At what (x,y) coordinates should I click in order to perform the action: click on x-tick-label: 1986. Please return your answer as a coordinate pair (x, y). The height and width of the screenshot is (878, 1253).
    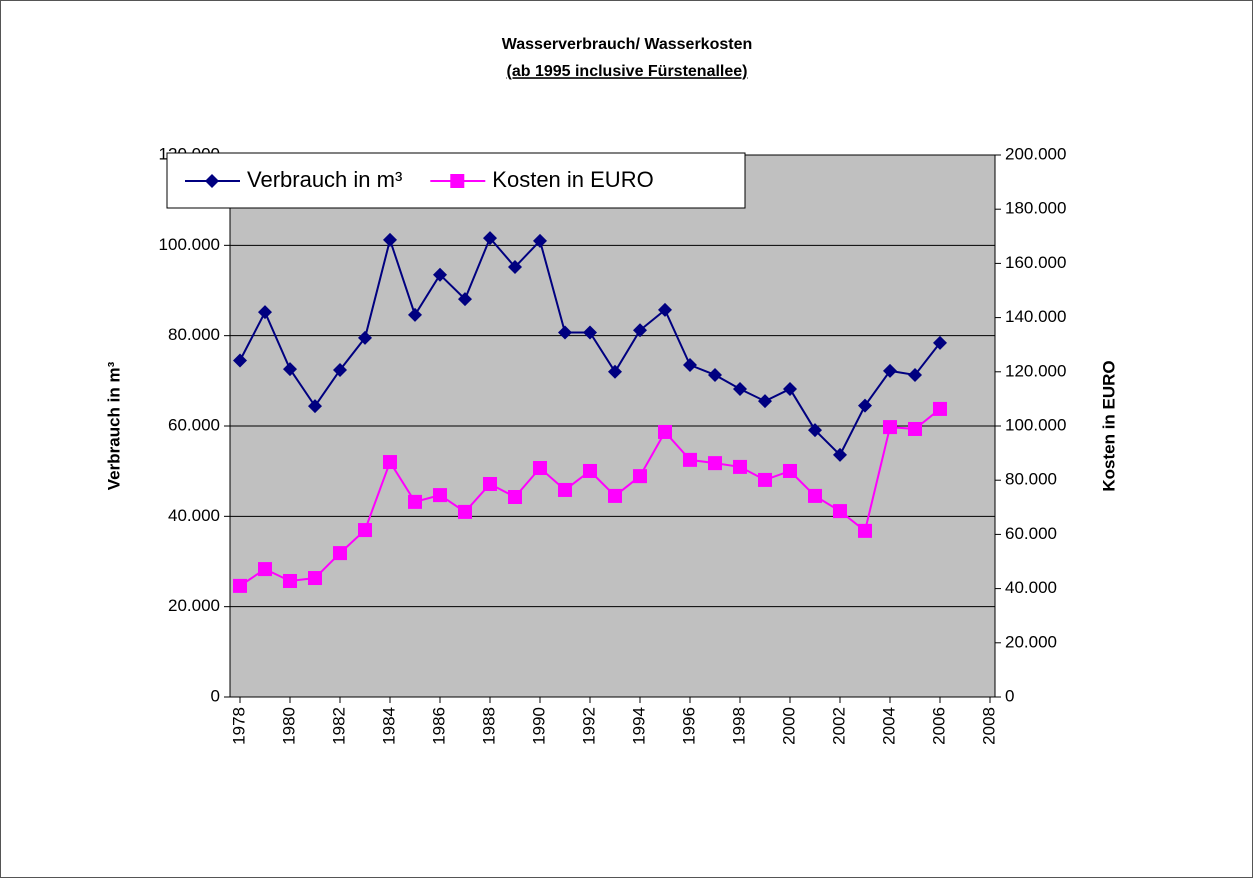
    Looking at the image, I should click on (438, 726).